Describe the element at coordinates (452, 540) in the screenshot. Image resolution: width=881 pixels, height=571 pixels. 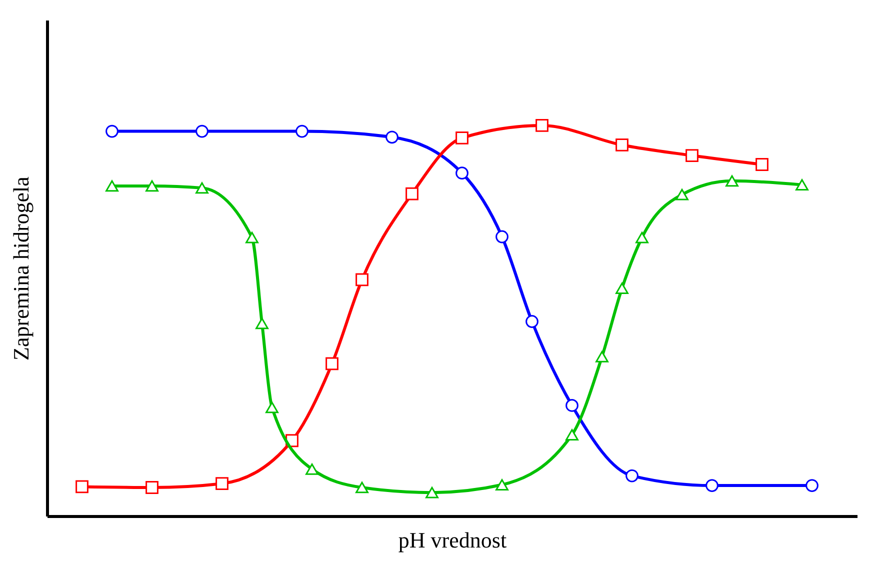
I see `x-axis-title: pH vrednost` at that location.